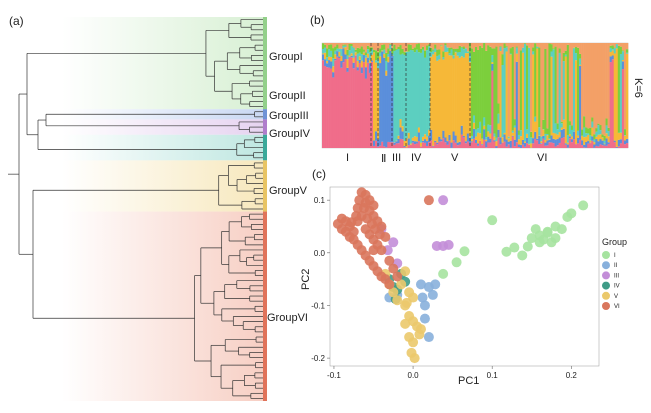 The image size is (651, 413). What do you see at coordinates (616, 276) in the screenshot?
I see `legend-label-III: III` at bounding box center [616, 276].